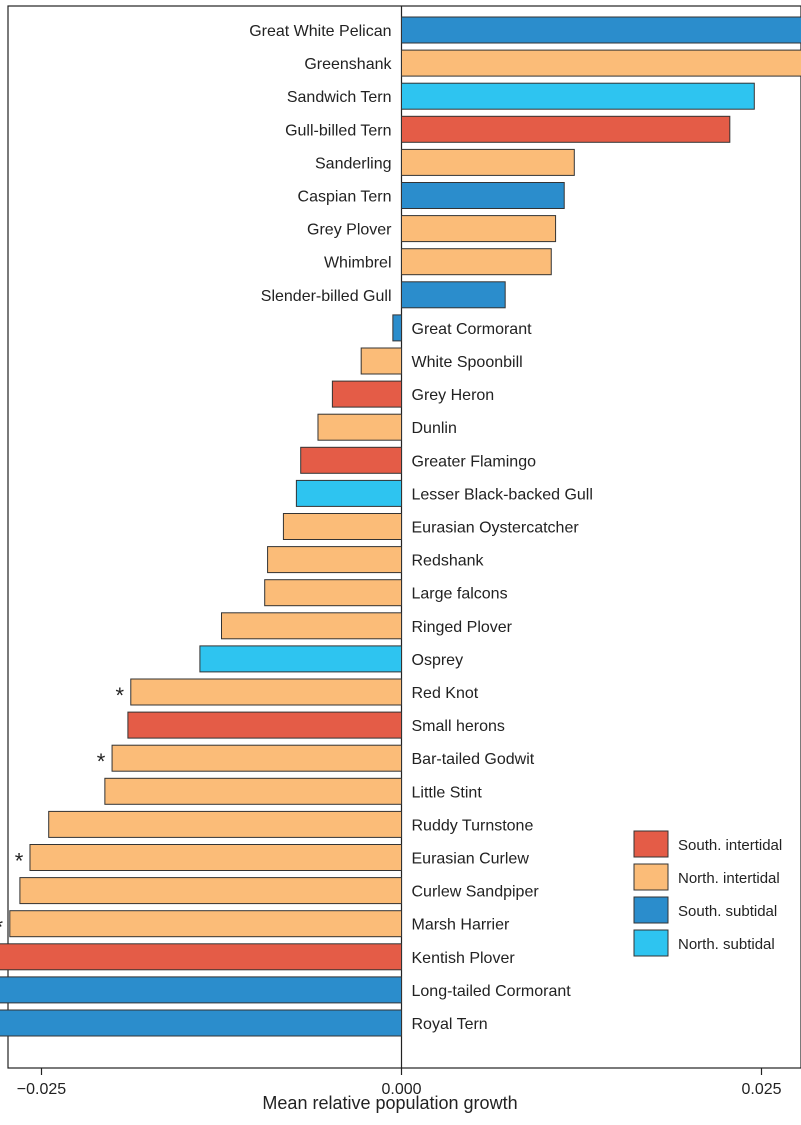 The width and height of the screenshot is (801, 1125). I want to click on bar-label: Dunlin, so click(434, 428).